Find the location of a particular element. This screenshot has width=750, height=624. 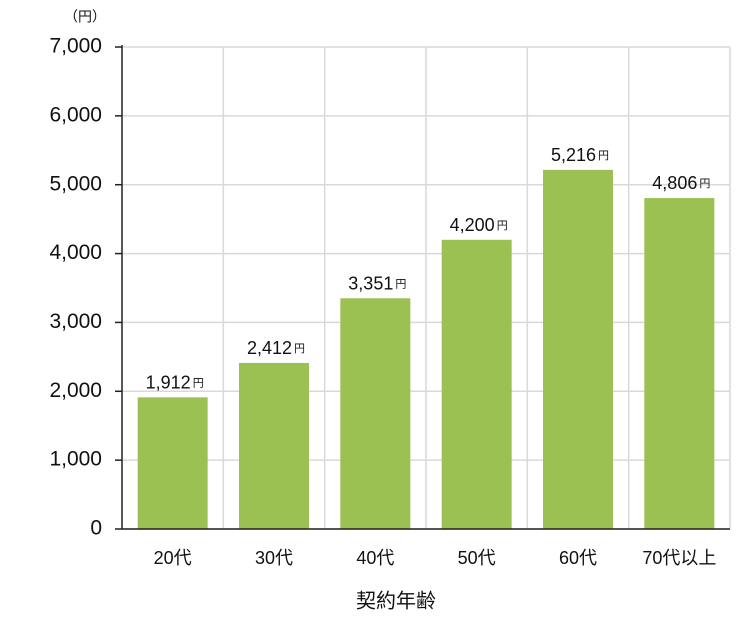

value-label-group: 4,200 円 is located at coordinates (479, 225).